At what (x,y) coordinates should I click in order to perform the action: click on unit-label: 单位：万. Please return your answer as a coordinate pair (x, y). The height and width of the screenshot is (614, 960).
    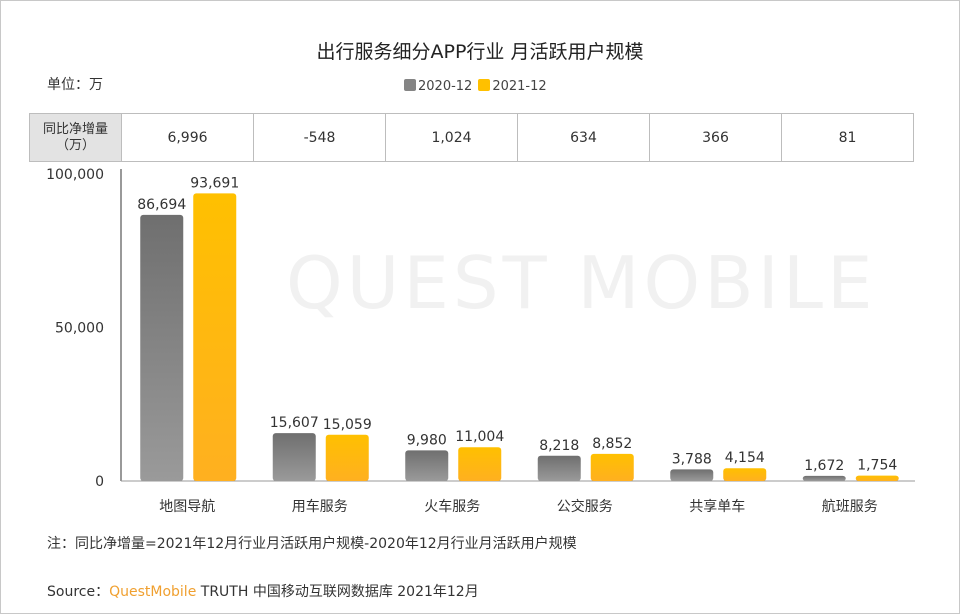
    Looking at the image, I should click on (75, 85).